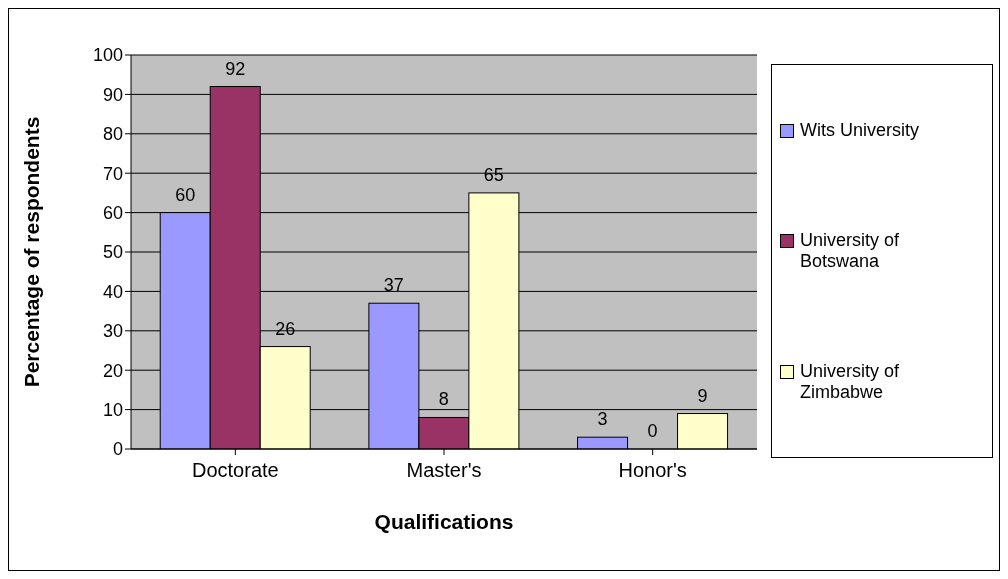  What do you see at coordinates (107, 55) in the screenshot?
I see `y-tick-label: 100` at bounding box center [107, 55].